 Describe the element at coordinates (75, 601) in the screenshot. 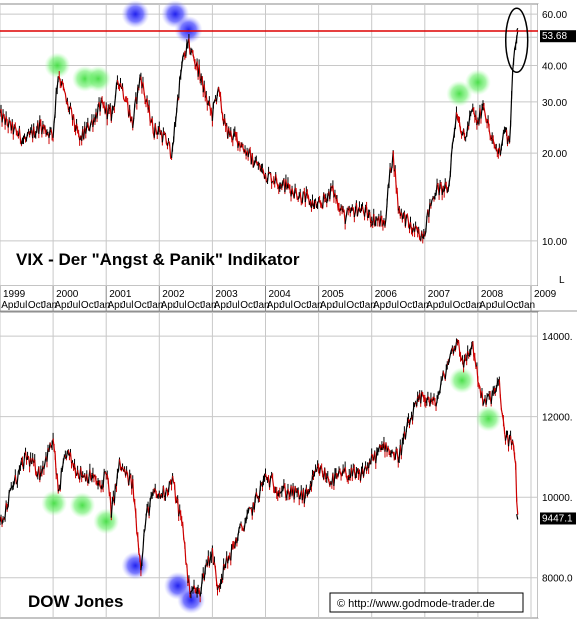

I see `dow-title: DOW Jones` at that location.